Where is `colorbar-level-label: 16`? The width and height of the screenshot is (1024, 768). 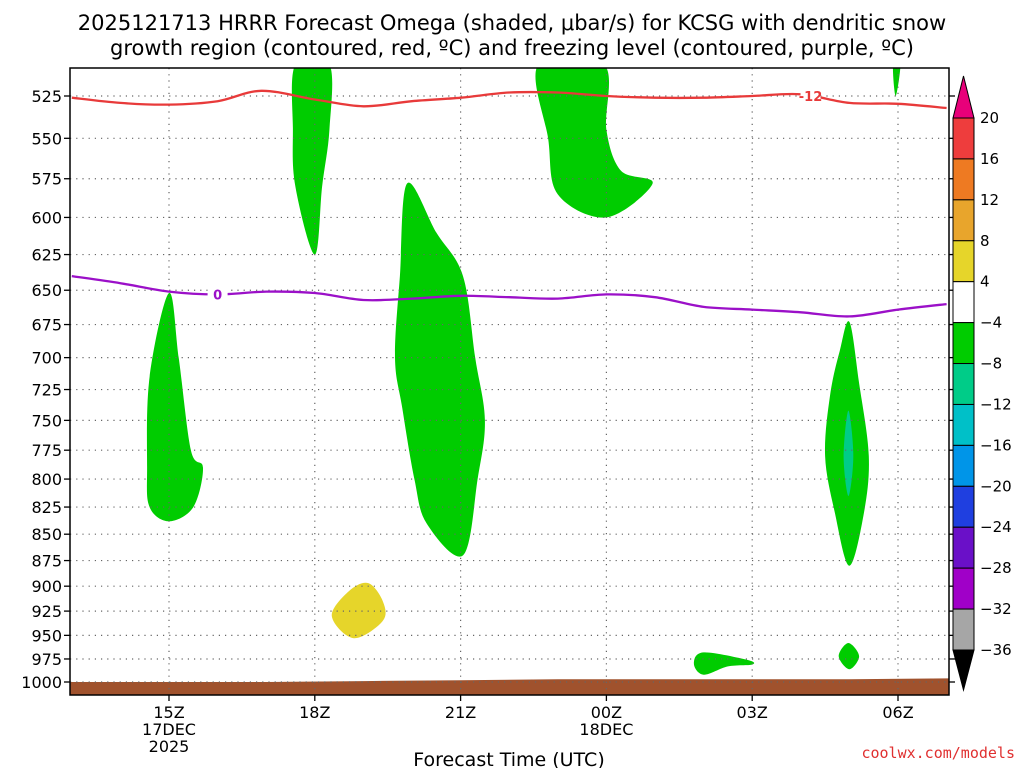 colorbar-level-label: 16 is located at coordinates (989, 159).